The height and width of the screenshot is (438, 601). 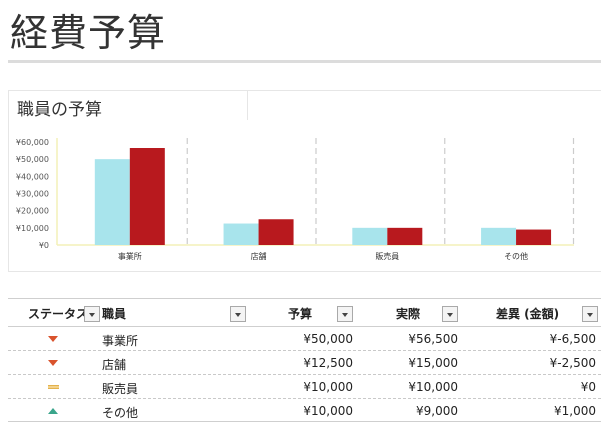 I want to click on table-row: 事業所 ¥50,000 ¥56,500 ¥-6,500, so click(x=304, y=338).